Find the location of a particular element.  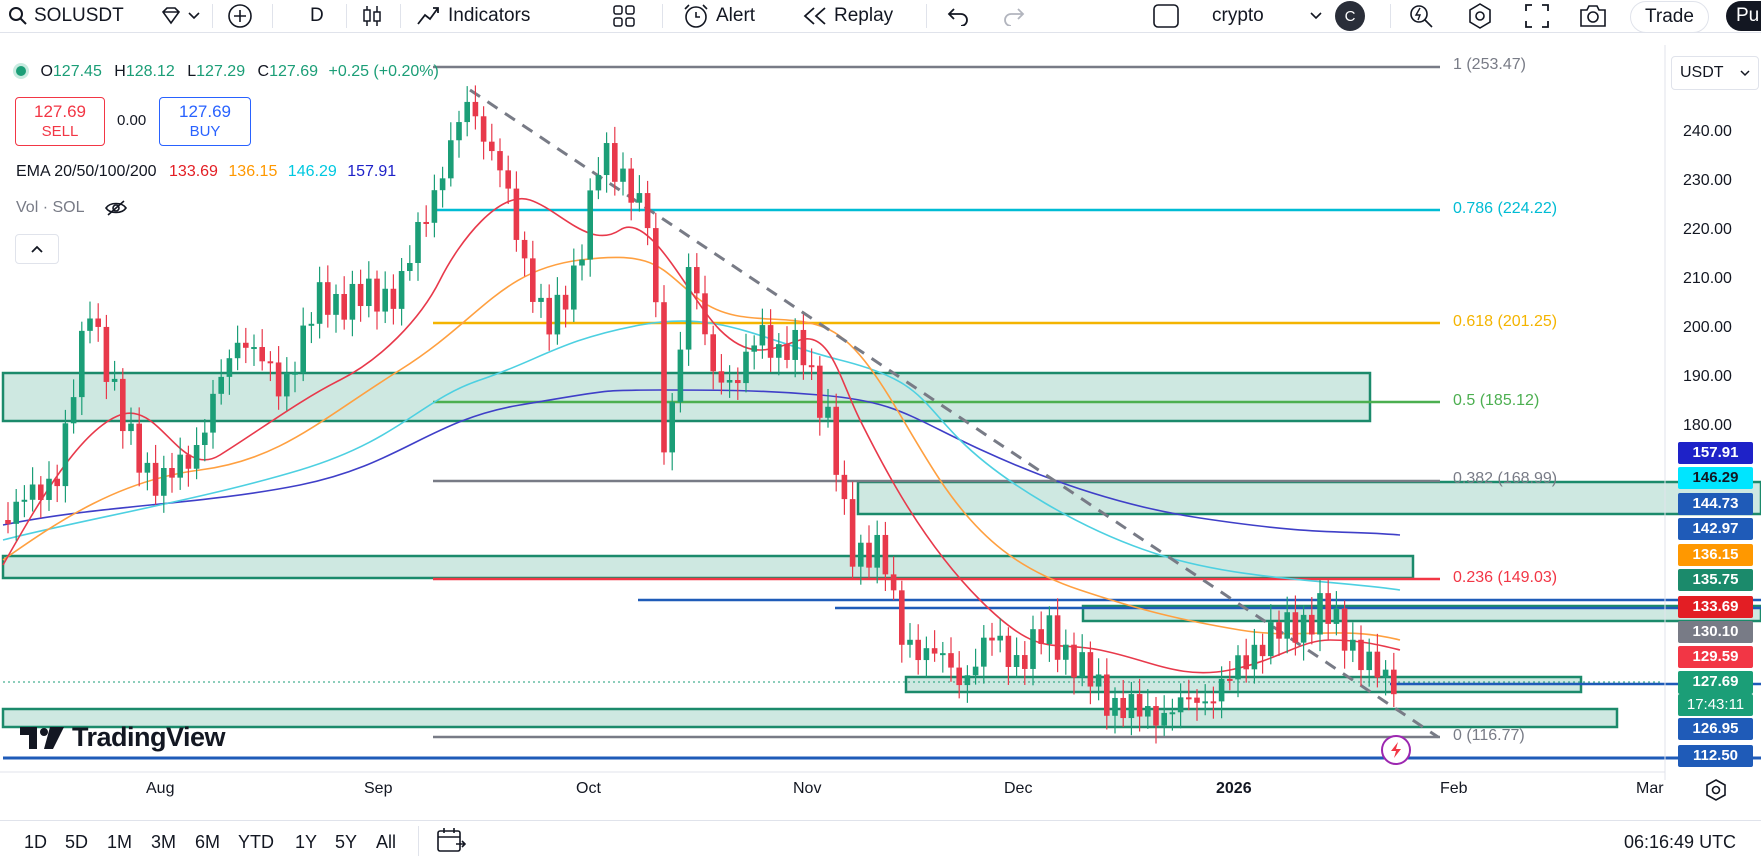

settings-button is located at coordinates (1480, 16).